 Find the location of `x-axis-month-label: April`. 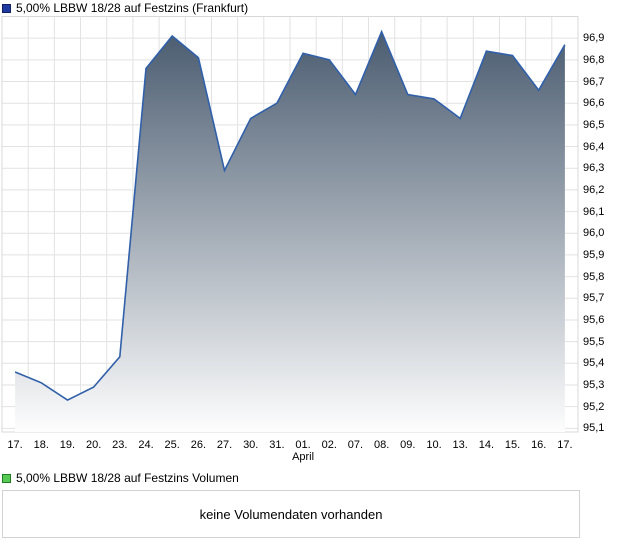

x-axis-month-label: April is located at coordinates (303, 457).